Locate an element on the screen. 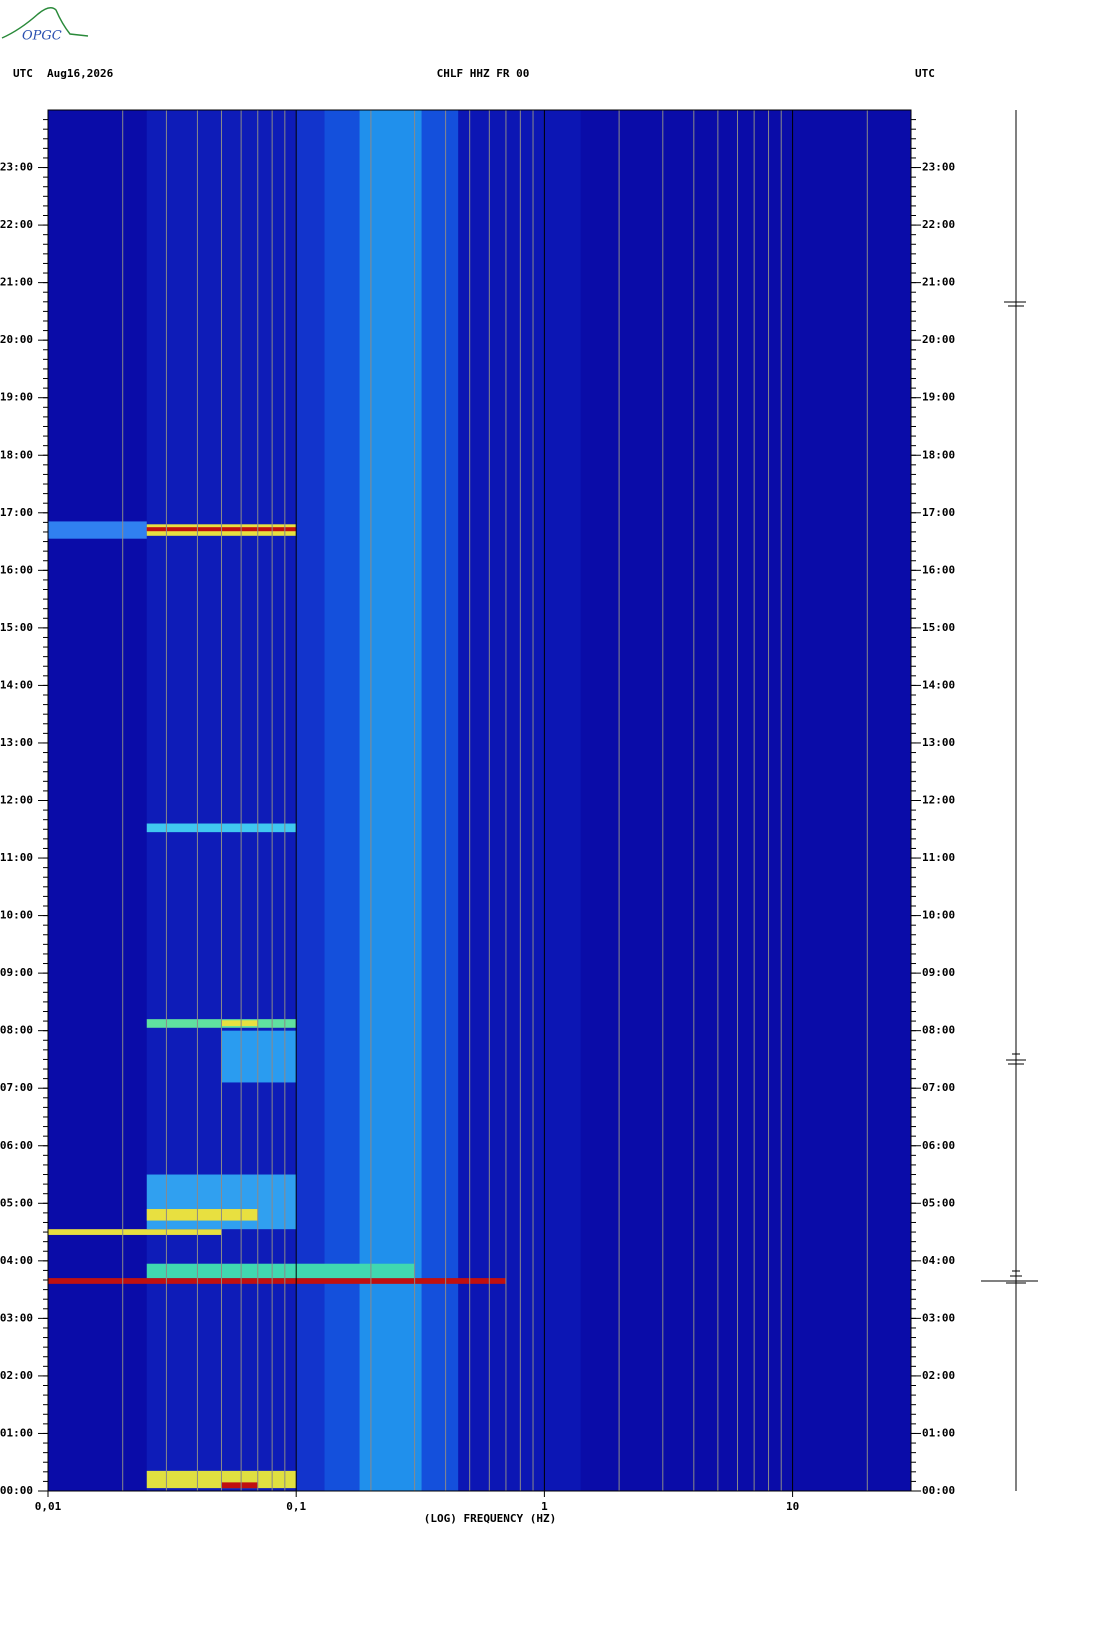 This screenshot has width=1102, height=1634. y-tick-label-right: 21:00 is located at coordinates (938, 282).